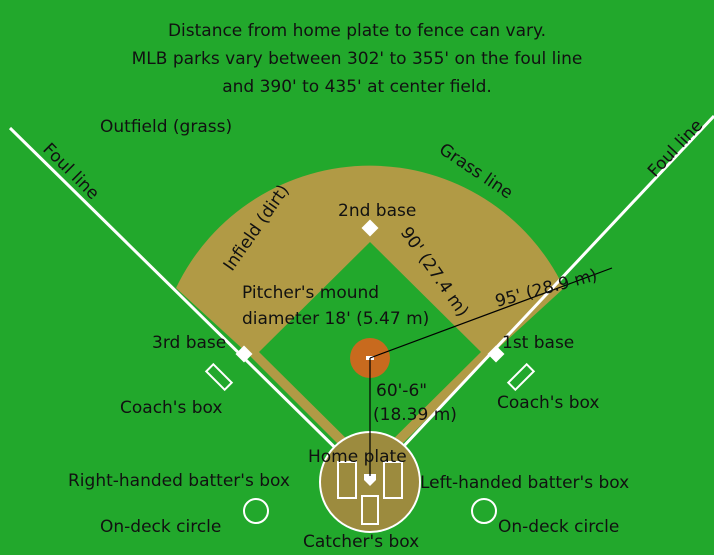 The height and width of the screenshot is (555, 714). Describe the element at coordinates (166, 127) in the screenshot. I see `label: Outfield (grass)` at that location.